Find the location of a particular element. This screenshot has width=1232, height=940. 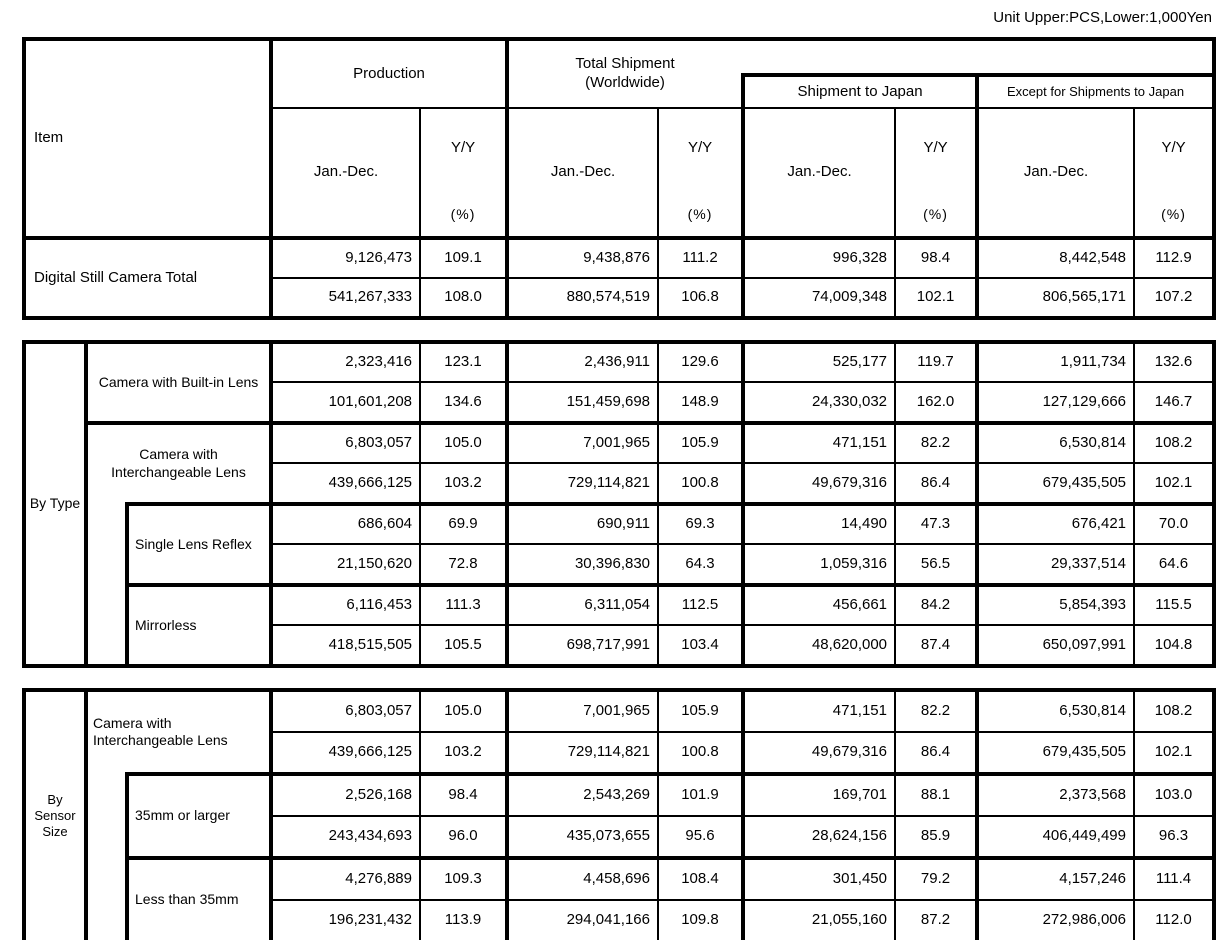

value-cell: 8,442,548 is located at coordinates (1055, 257).